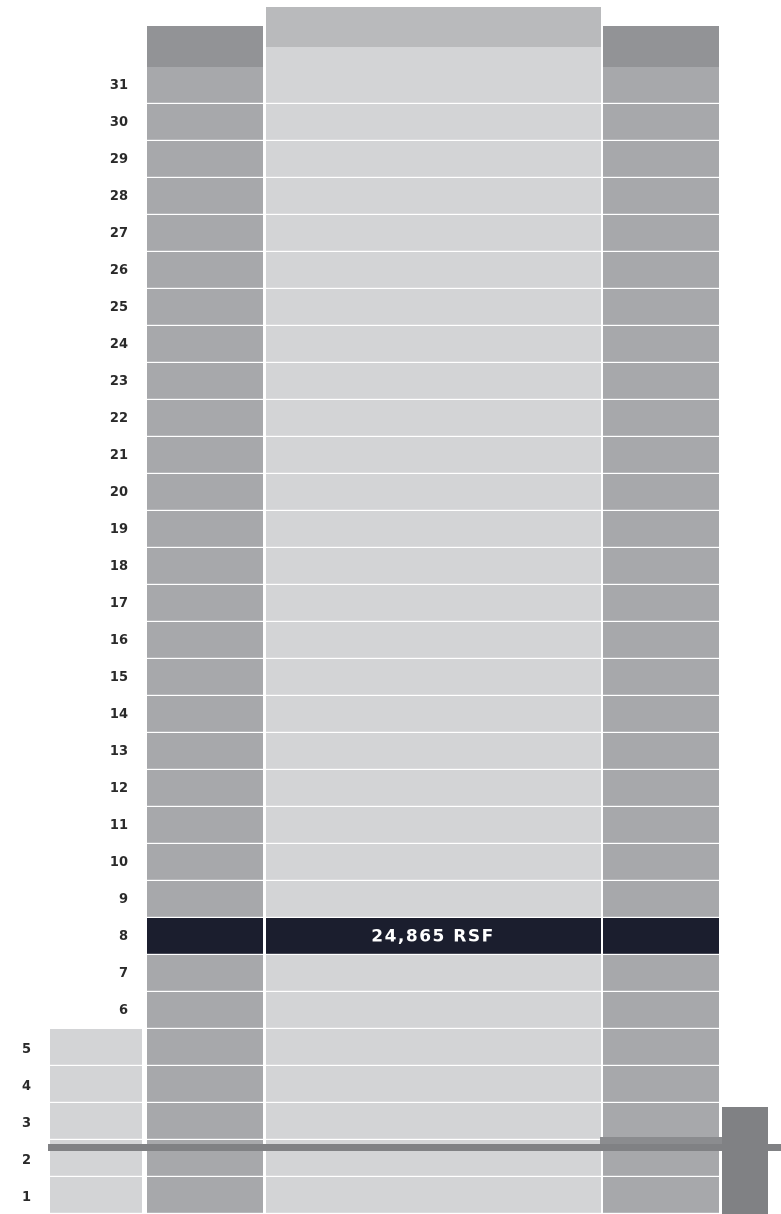 Image resolution: width=781 pixels, height=1214 pixels. What do you see at coordinates (414, 1147) in the screenshot?
I see `ground-band` at bounding box center [414, 1147].